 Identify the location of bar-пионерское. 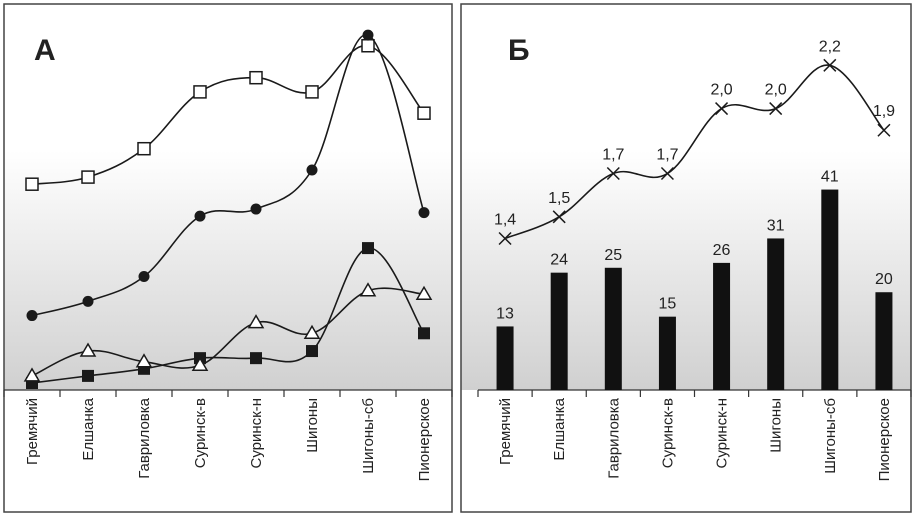
(884, 341).